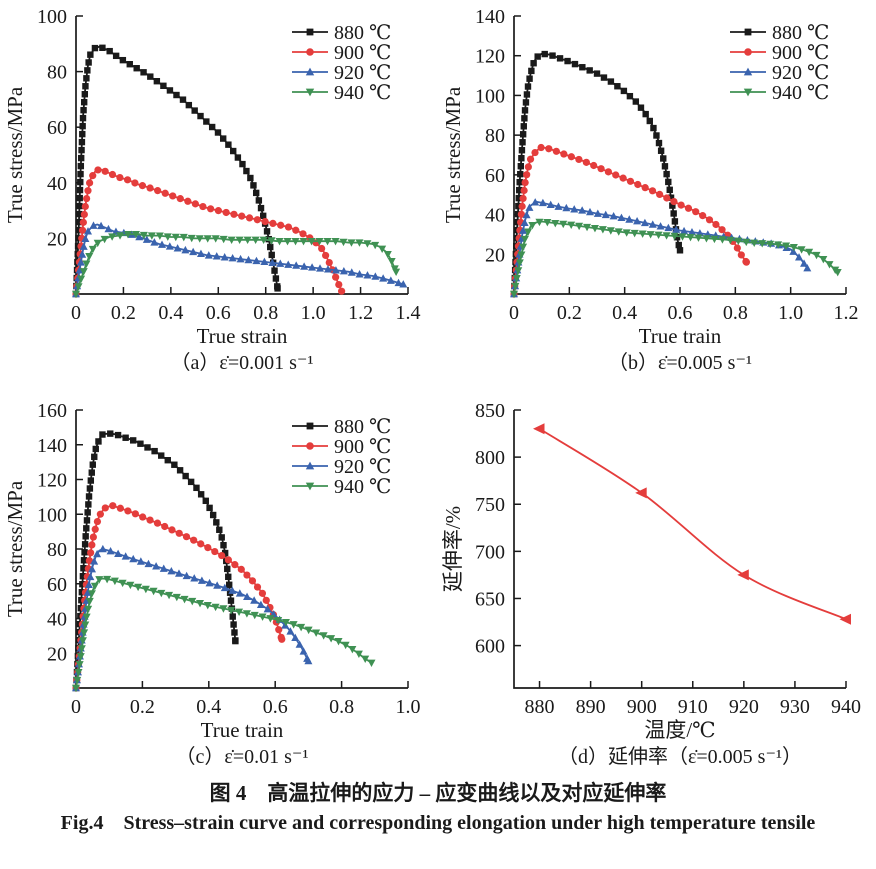  I want to click on subplot-b-caption: （b）ε̇=0.005 s⁻¹, so click(679, 363).